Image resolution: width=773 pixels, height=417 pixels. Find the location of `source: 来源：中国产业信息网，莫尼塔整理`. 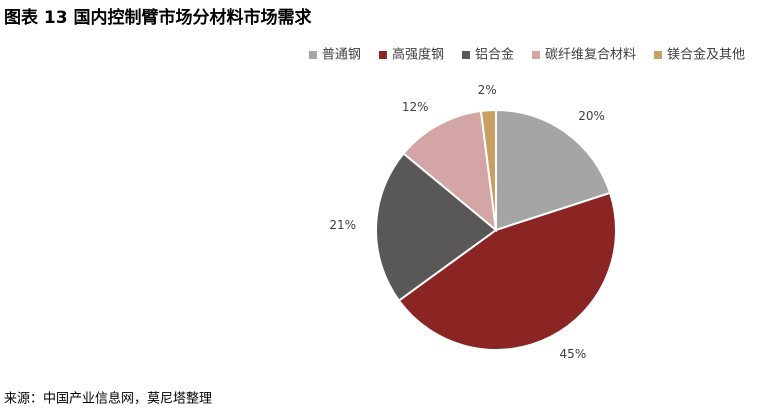

source: 来源：中国产业信息网，莫尼塔整理 is located at coordinates (108, 399).